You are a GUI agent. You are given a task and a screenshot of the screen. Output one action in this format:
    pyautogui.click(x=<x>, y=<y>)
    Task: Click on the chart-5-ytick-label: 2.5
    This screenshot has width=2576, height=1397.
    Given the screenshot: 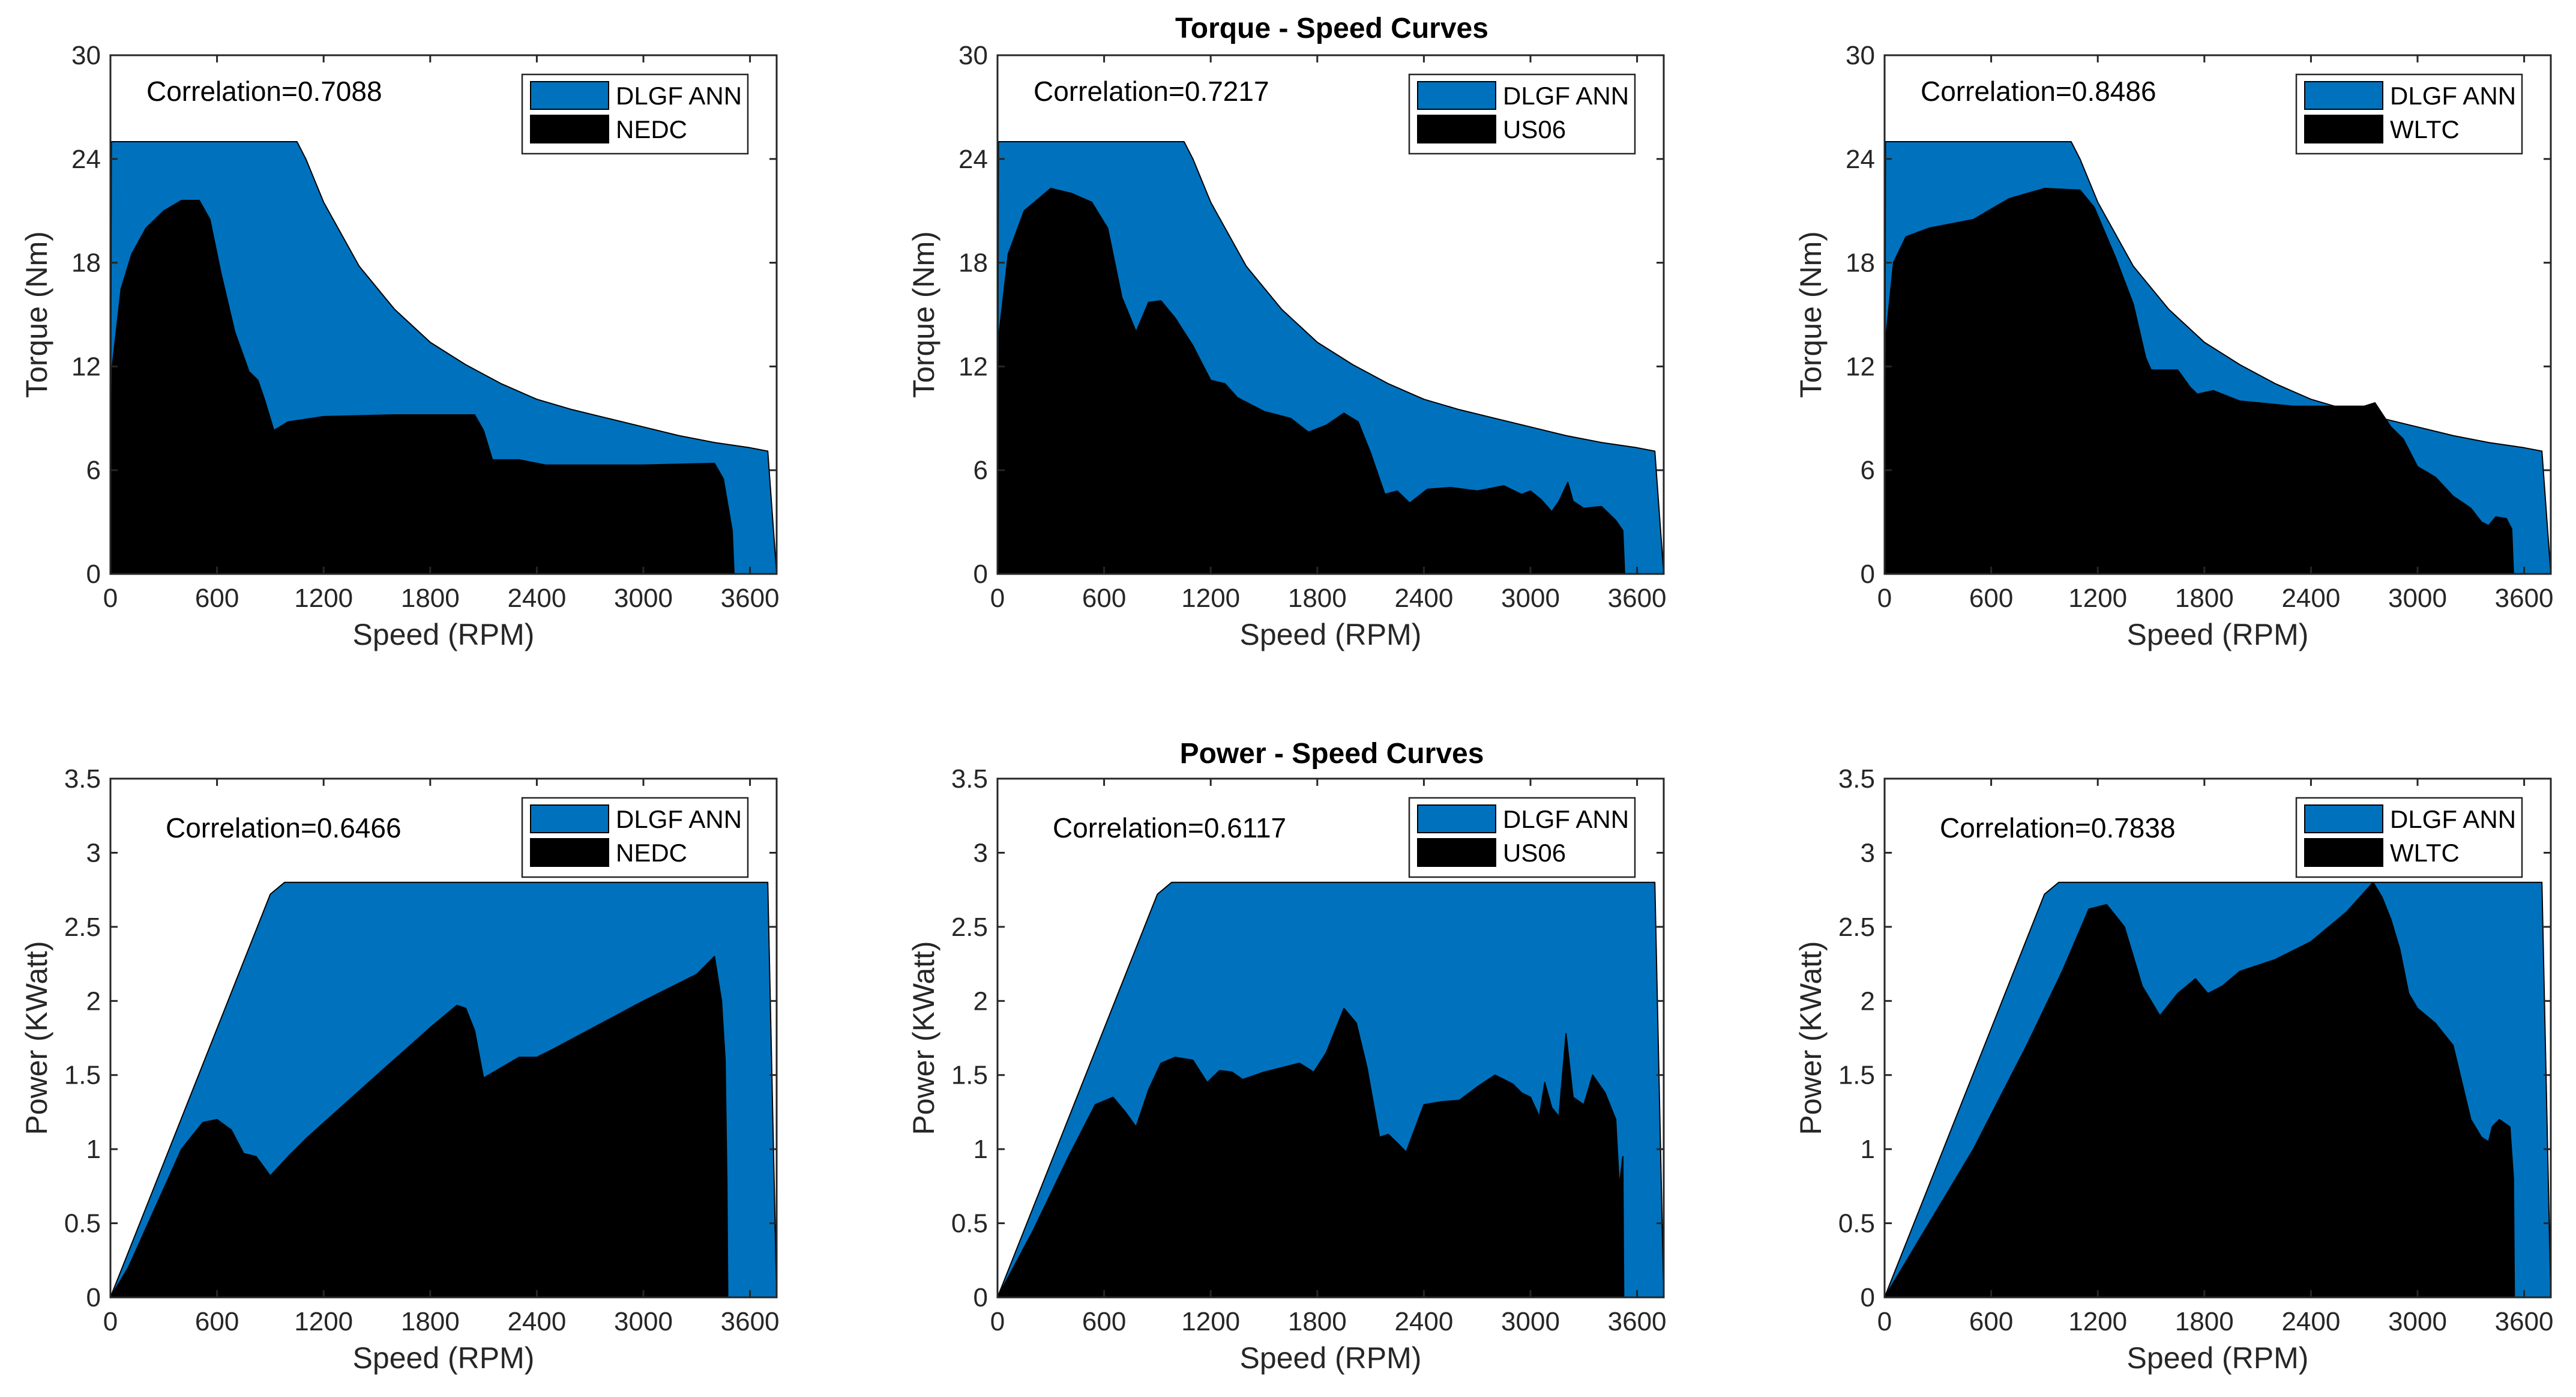 What is the action you would take?
    pyautogui.click(x=970, y=928)
    